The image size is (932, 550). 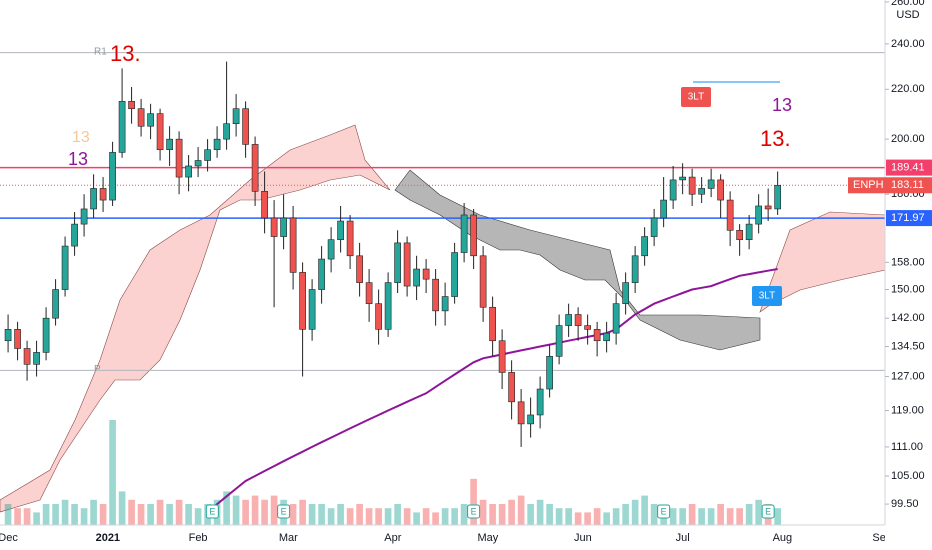 I want to click on level-tag, so click(x=909, y=218).